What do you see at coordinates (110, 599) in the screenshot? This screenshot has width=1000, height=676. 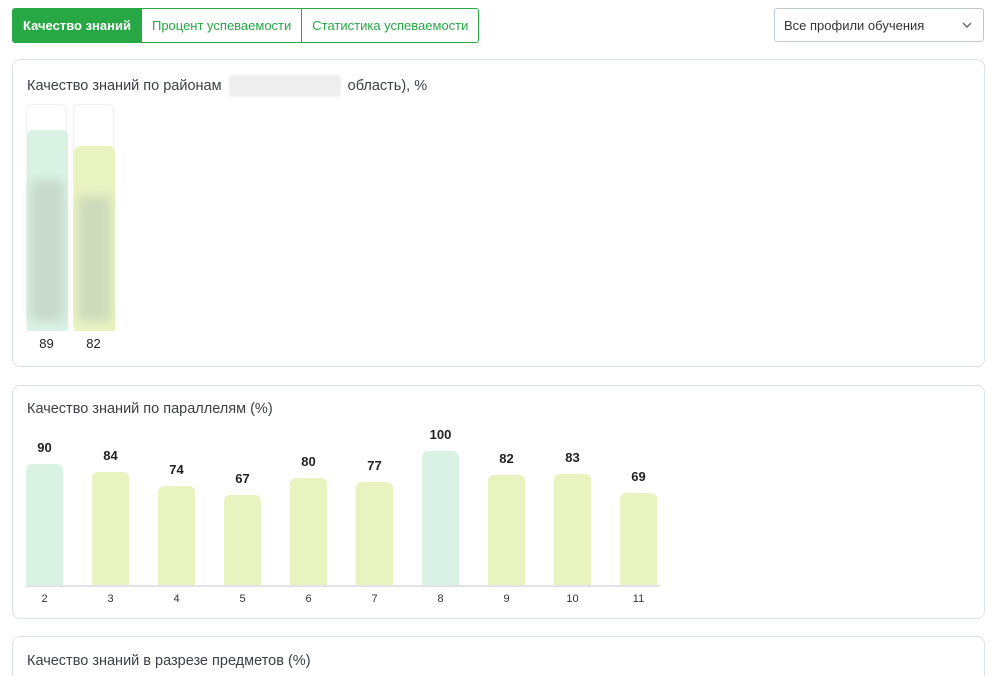 I see `parallel-category-label: 3` at bounding box center [110, 599].